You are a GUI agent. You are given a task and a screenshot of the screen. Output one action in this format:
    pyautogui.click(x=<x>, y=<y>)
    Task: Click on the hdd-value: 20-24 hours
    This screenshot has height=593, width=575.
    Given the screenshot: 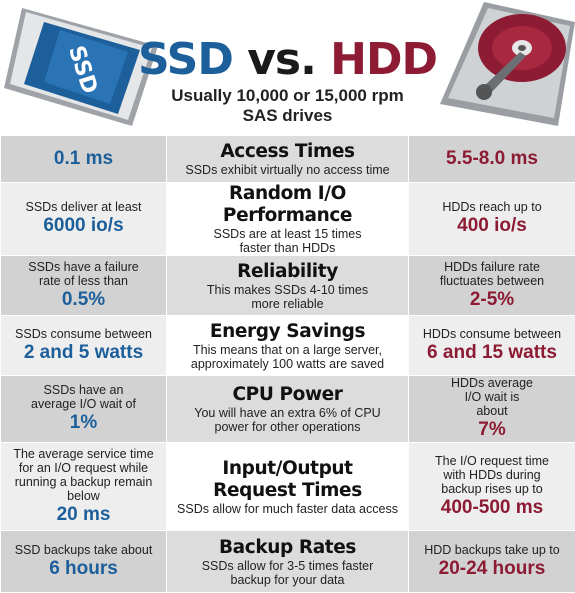 What is the action you would take?
    pyautogui.click(x=492, y=569)
    